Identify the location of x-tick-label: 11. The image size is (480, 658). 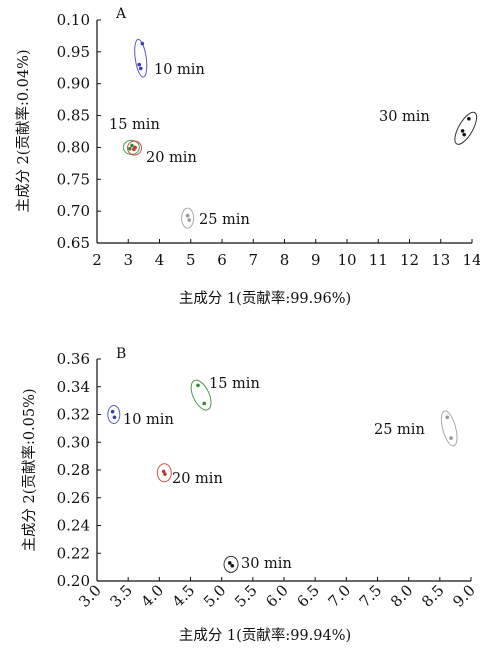
(378, 260).